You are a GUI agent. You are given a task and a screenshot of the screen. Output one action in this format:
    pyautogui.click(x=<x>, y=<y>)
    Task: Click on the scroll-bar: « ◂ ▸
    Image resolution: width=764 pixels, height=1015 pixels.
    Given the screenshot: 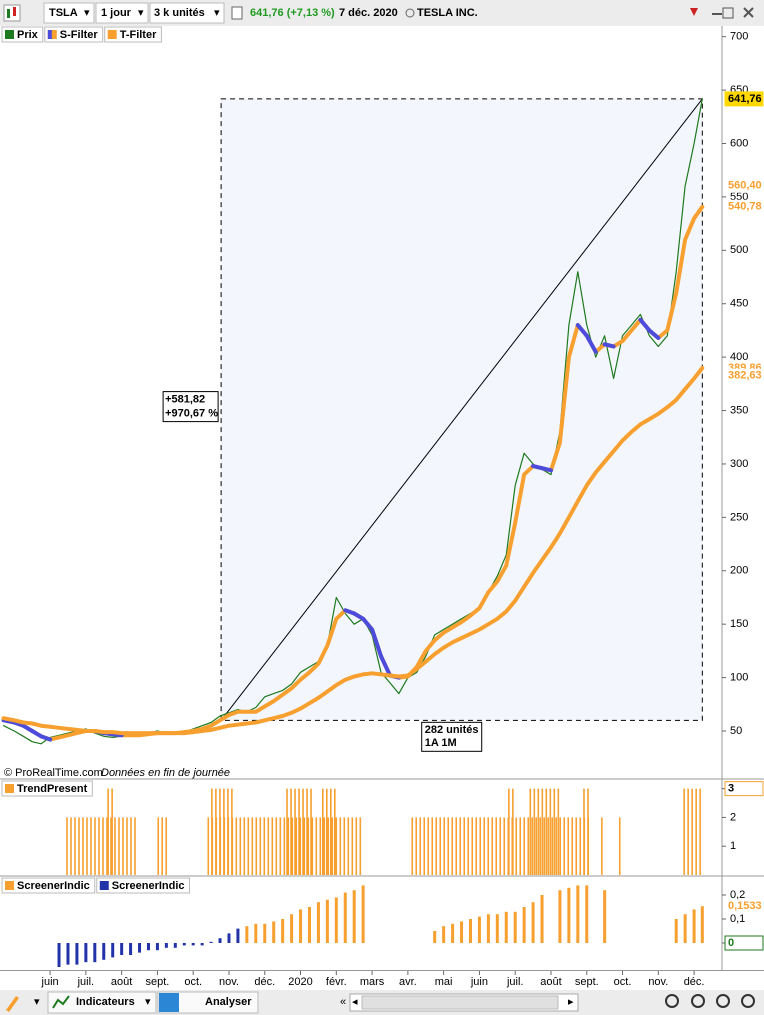 What is the action you would take?
    pyautogui.click(x=459, y=1002)
    